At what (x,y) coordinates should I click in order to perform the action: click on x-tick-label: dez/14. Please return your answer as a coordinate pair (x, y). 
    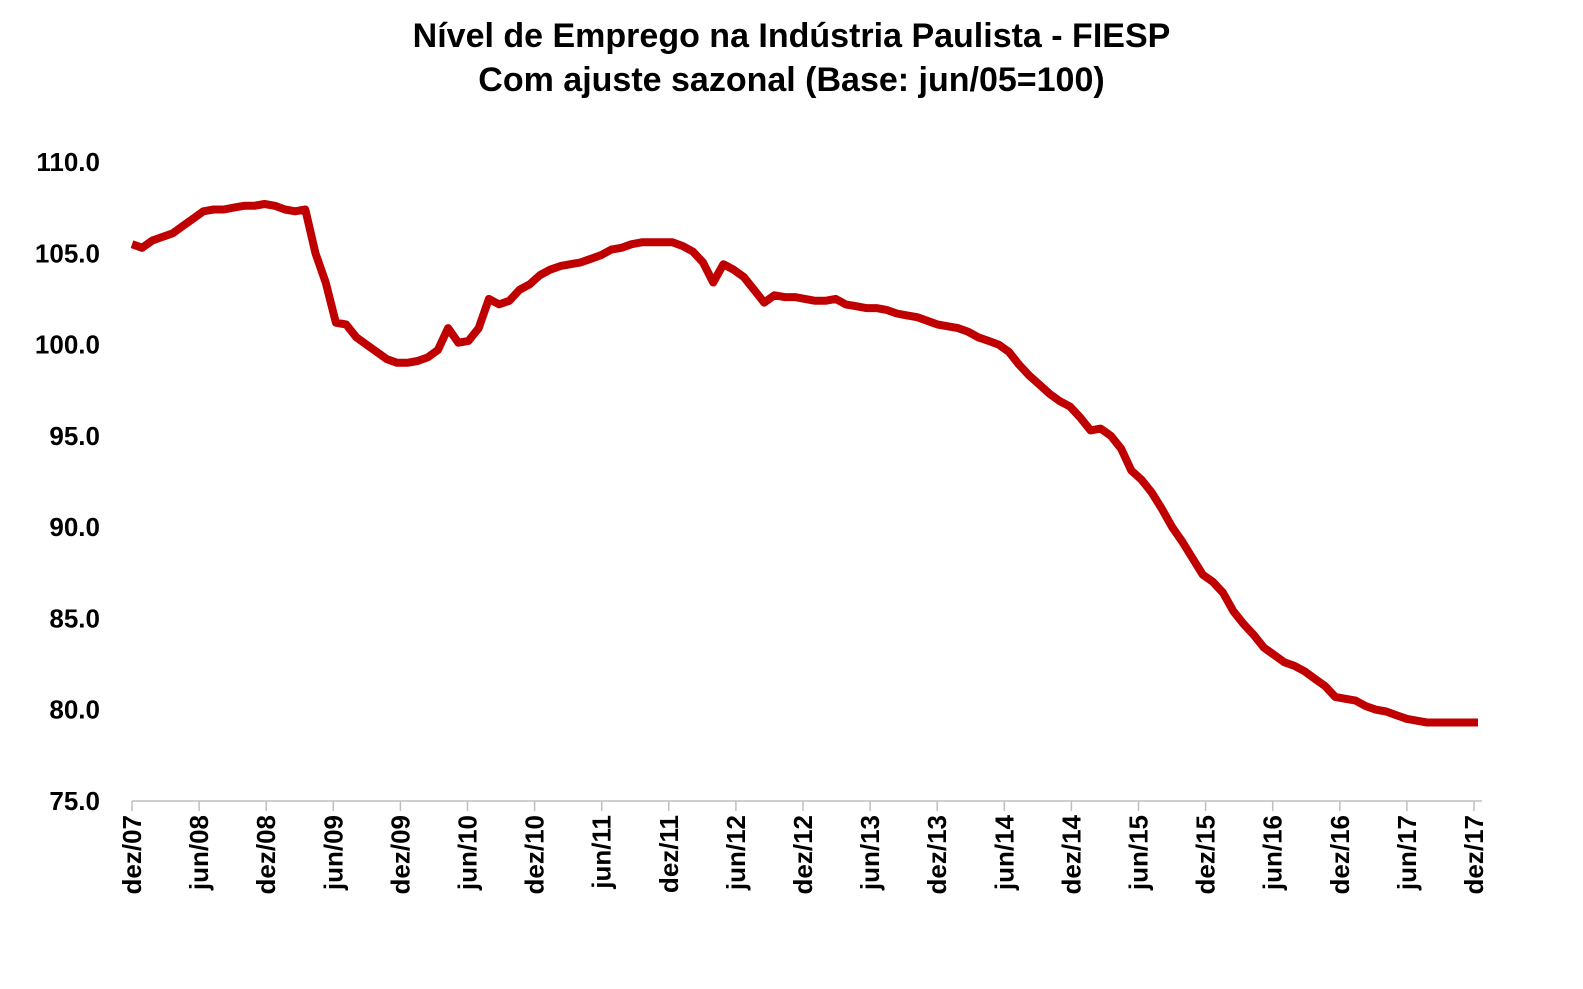
    Looking at the image, I should click on (1071, 854).